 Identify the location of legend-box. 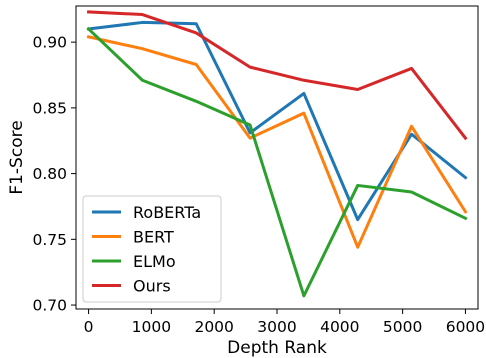
(152, 249).